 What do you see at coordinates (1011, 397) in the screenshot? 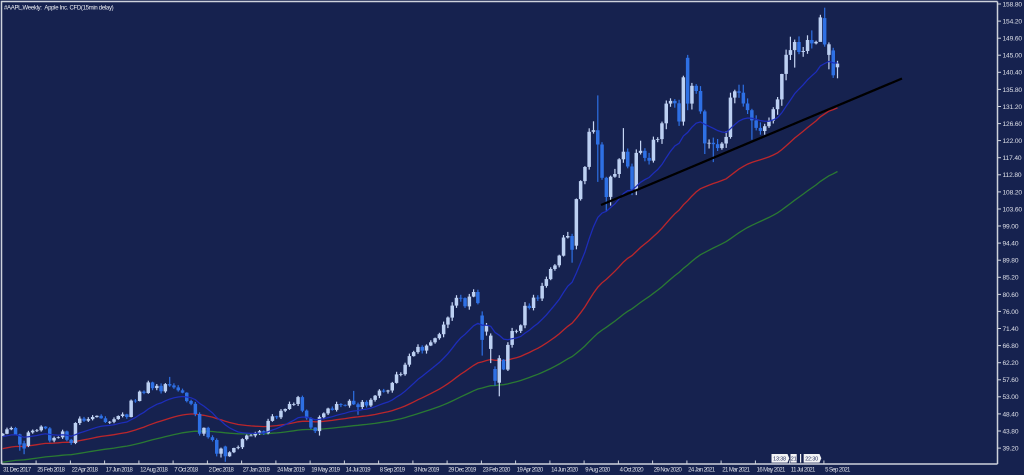
I see `svg-text: 53.00` at bounding box center [1011, 397].